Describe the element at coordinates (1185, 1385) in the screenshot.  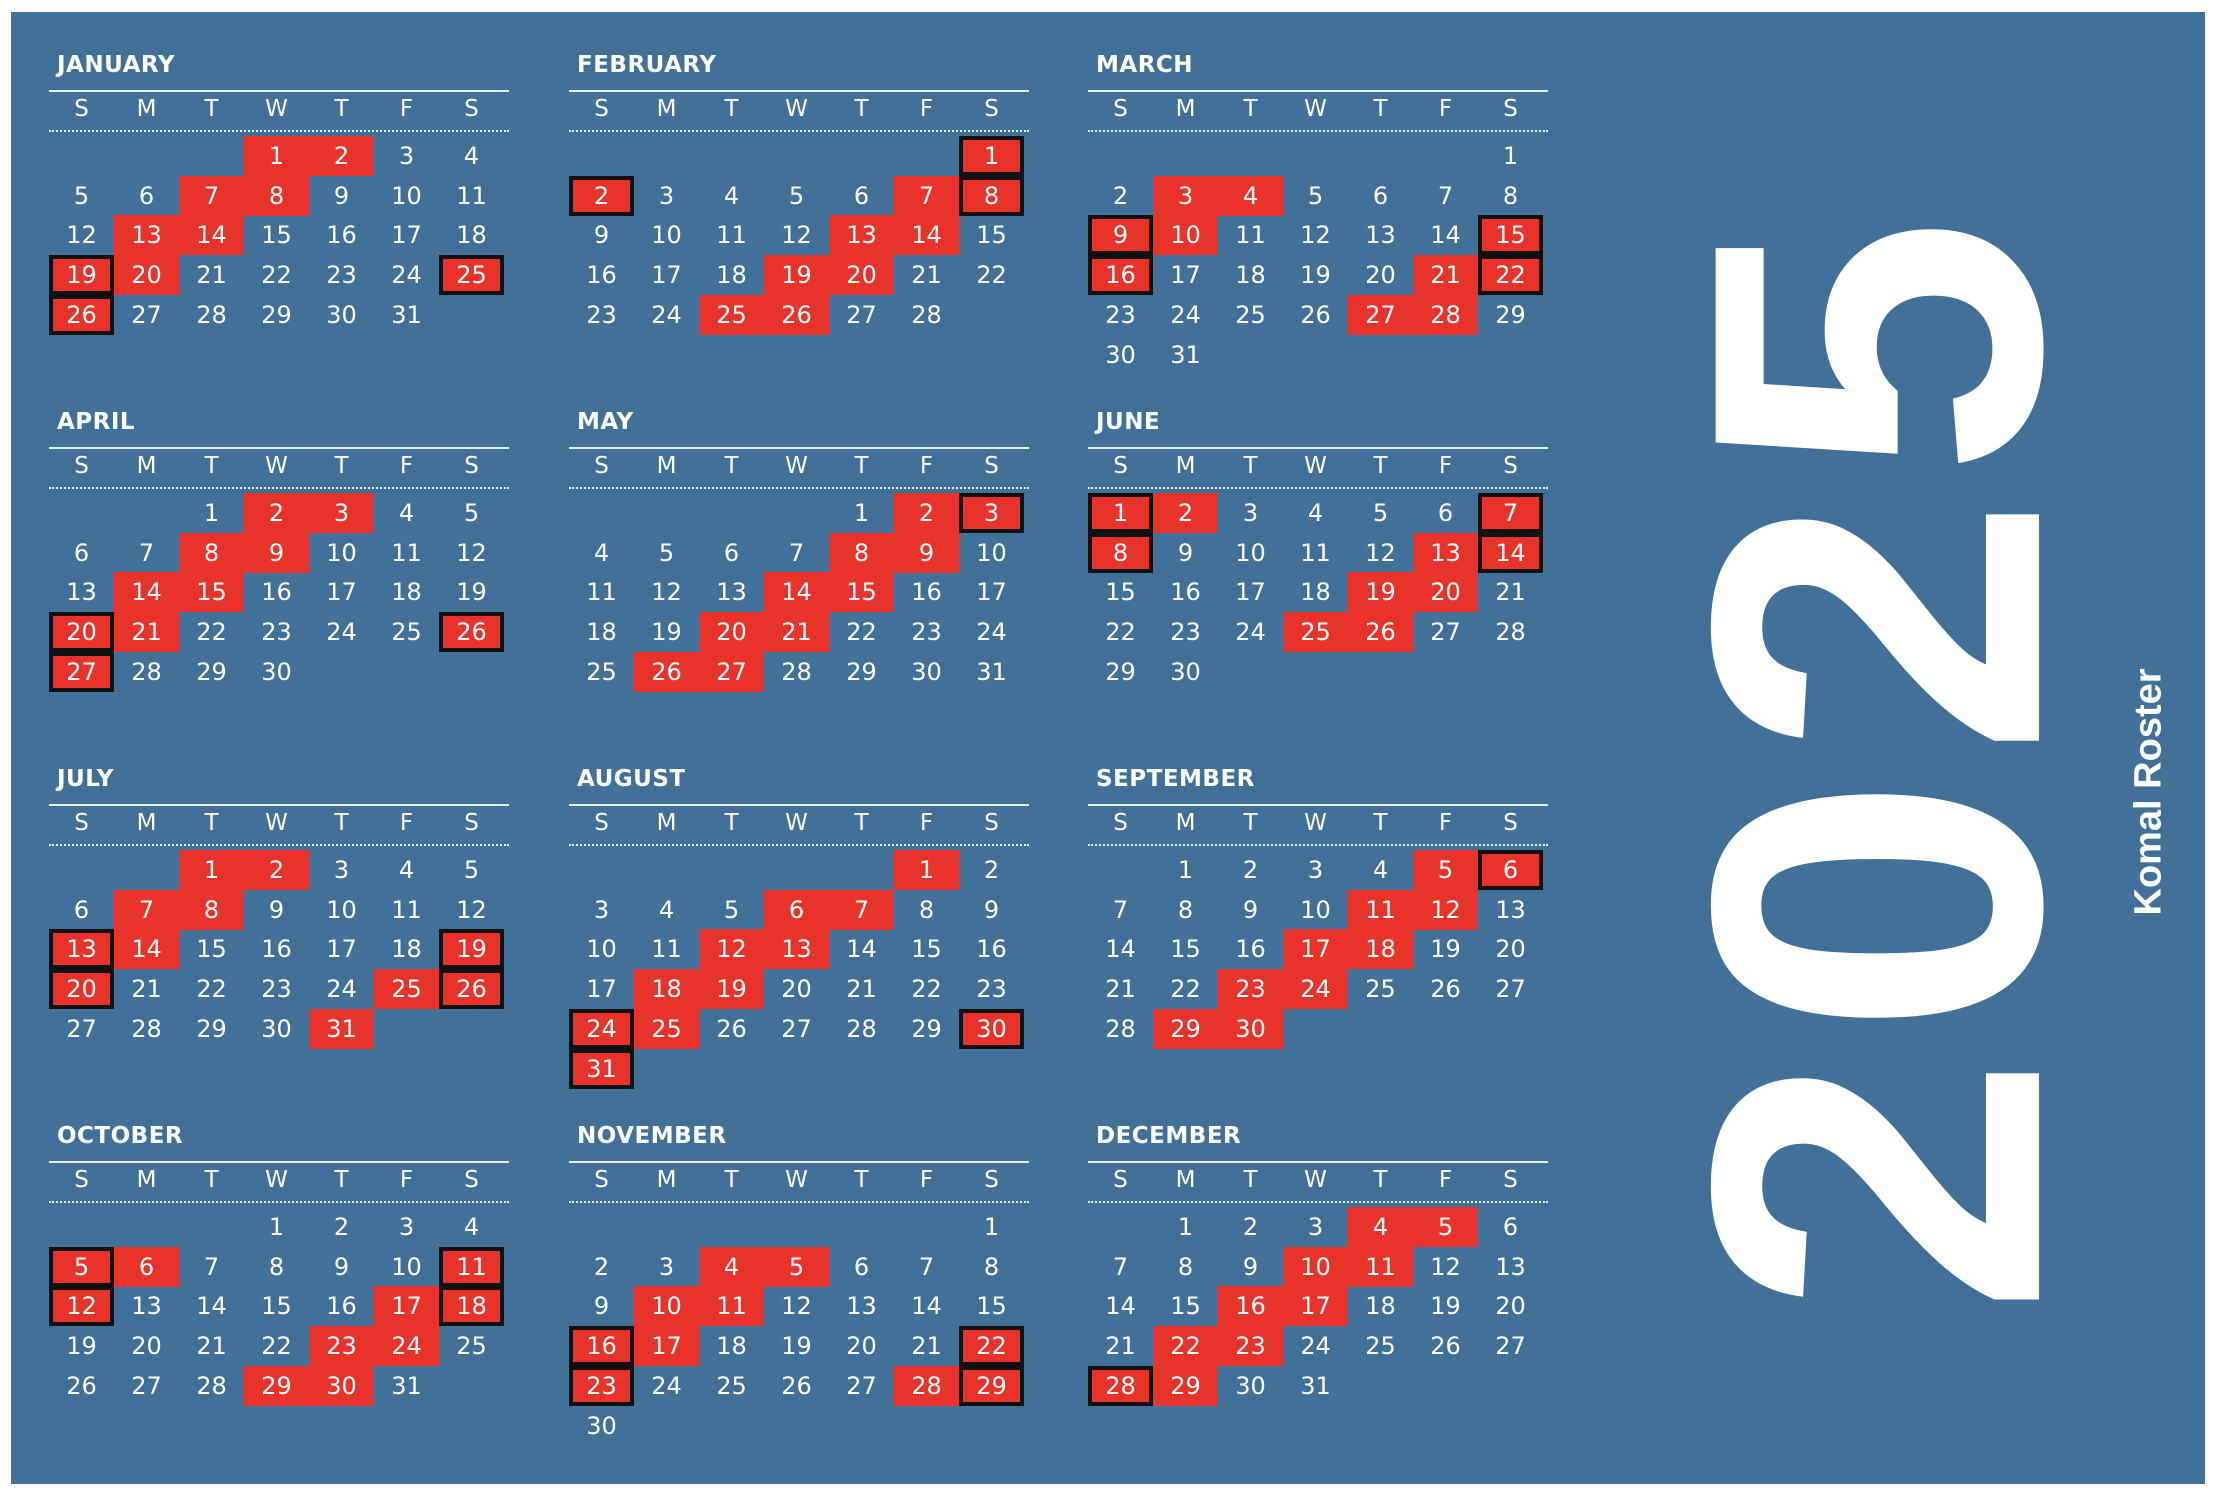
I see `day-cell: 29` at that location.